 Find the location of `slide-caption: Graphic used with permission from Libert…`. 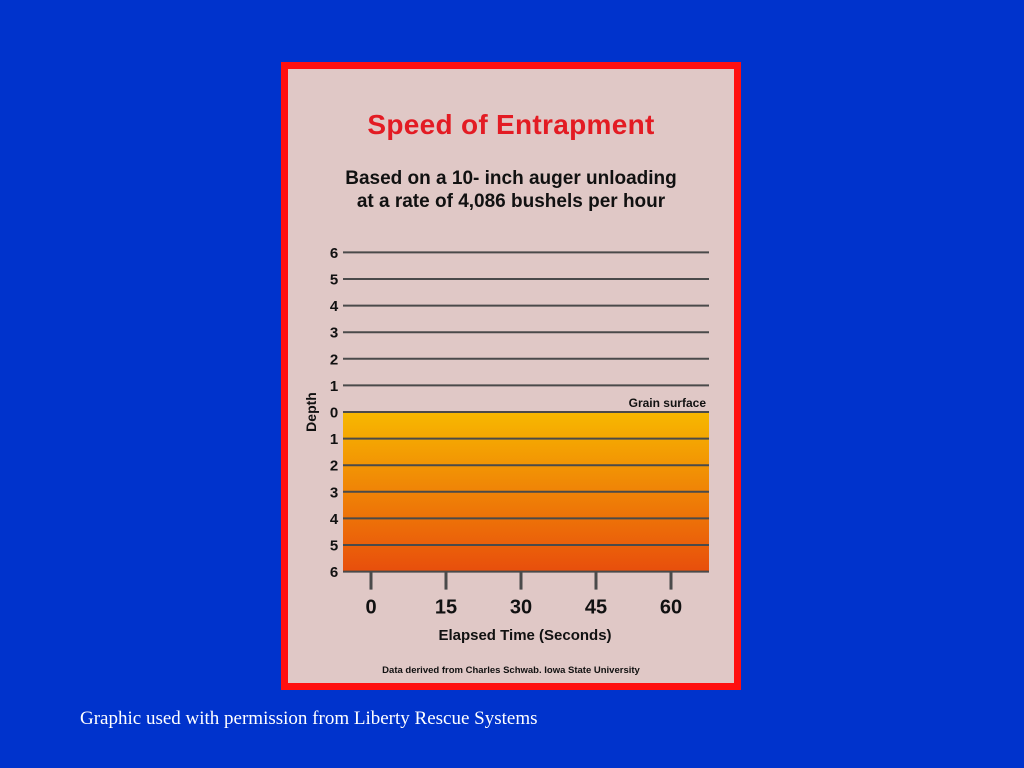

slide-caption: Graphic used with permission from Libert… is located at coordinates (309, 718).